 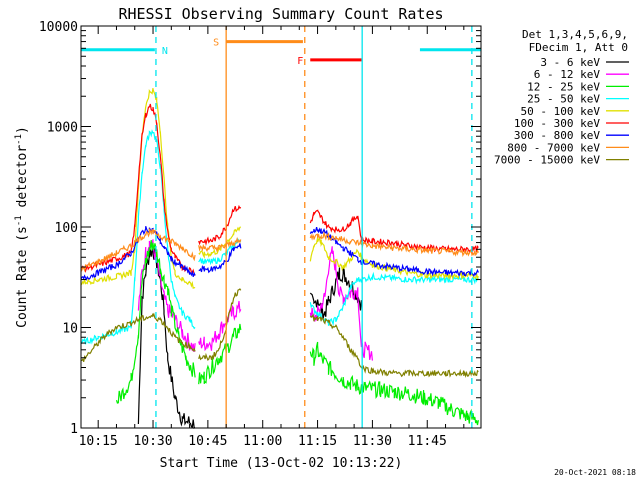 I want to click on legend-label-3: 25 - 50 keV, so click(x=563, y=99).